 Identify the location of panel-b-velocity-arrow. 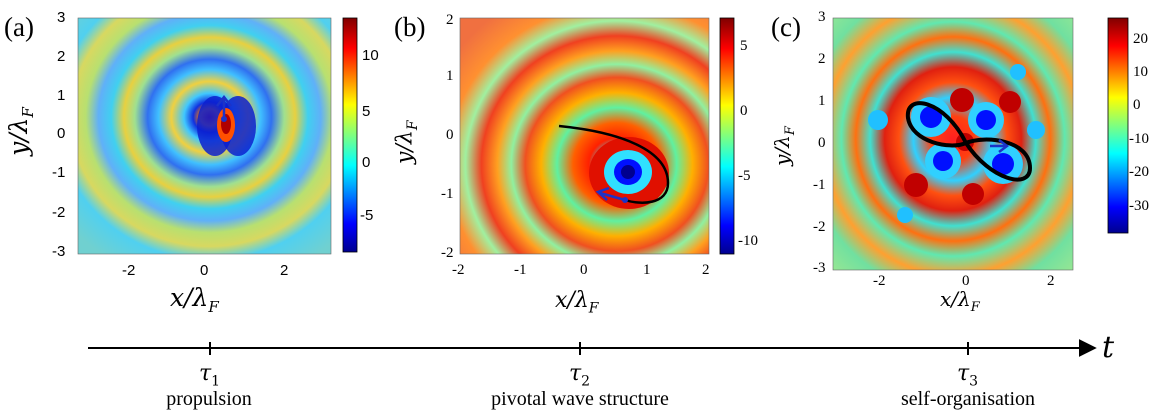
(611, 194).